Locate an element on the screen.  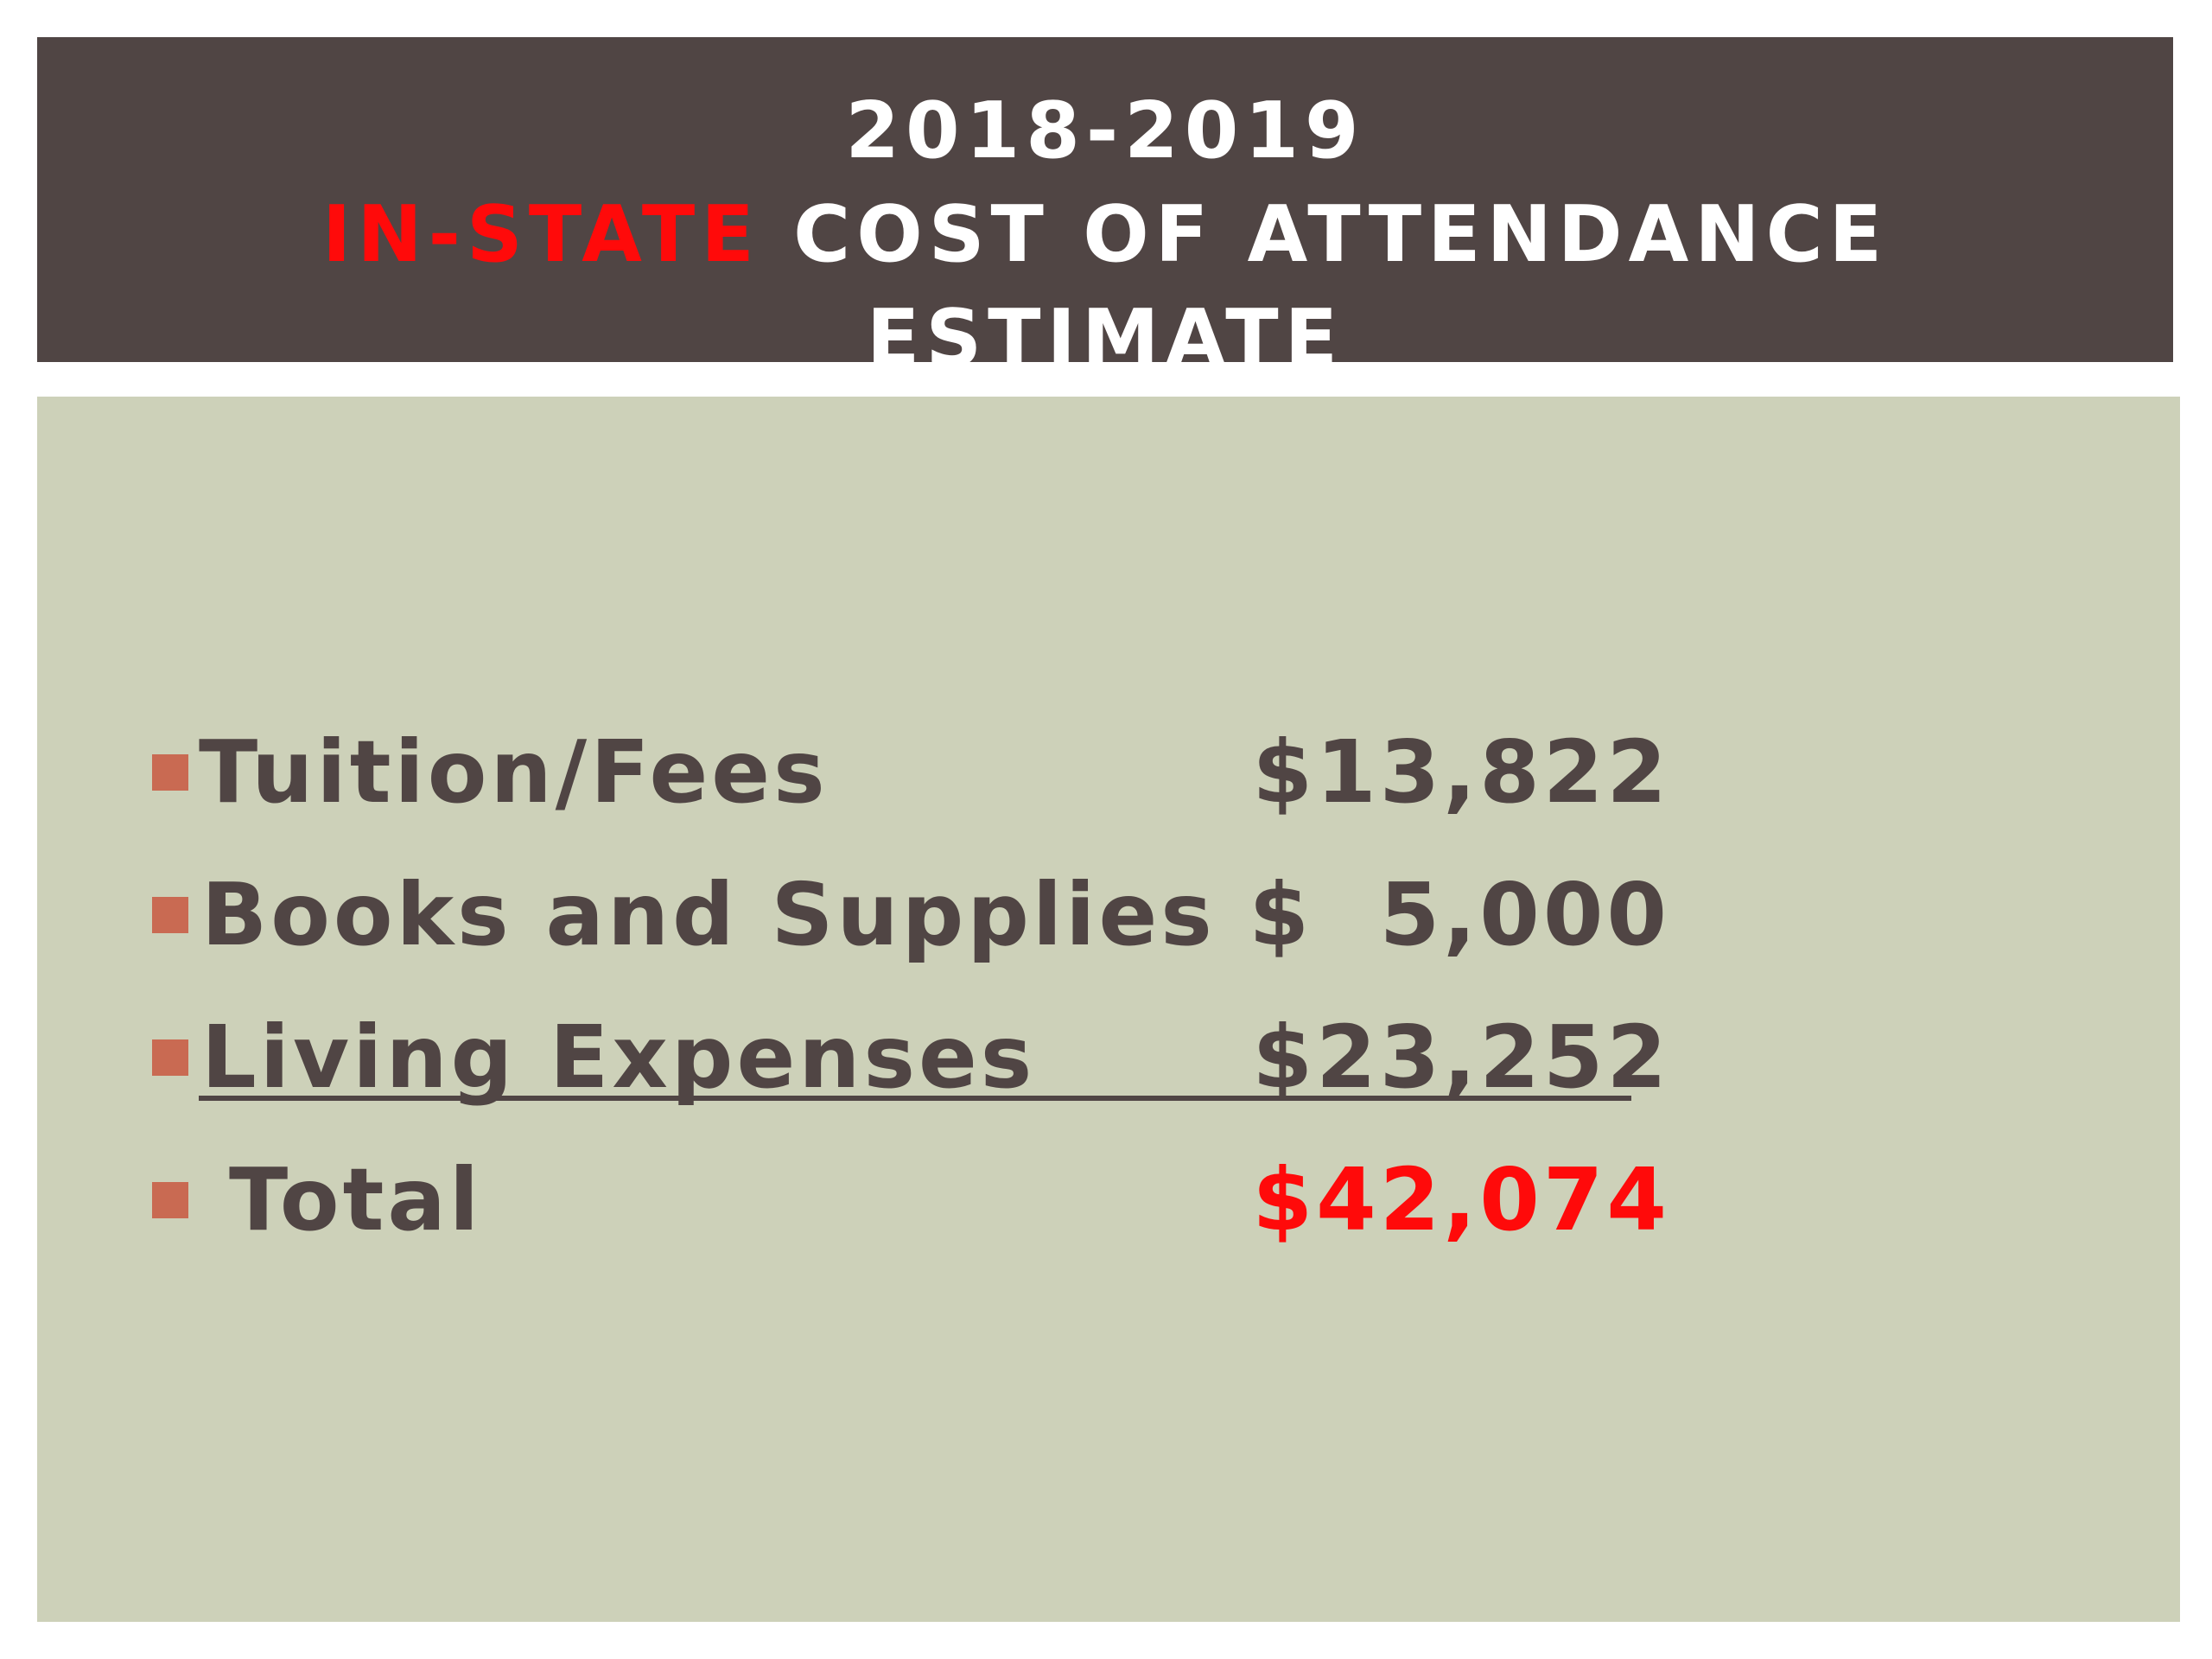
item-label: Tuition/Fees is located at coordinates (514, 772).